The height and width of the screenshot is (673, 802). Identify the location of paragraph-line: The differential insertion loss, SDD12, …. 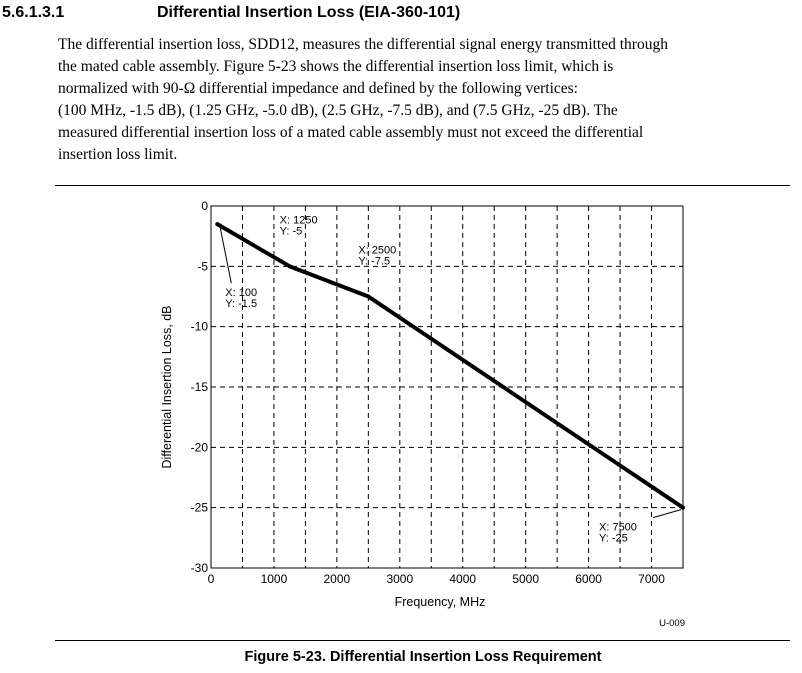
(363, 44).